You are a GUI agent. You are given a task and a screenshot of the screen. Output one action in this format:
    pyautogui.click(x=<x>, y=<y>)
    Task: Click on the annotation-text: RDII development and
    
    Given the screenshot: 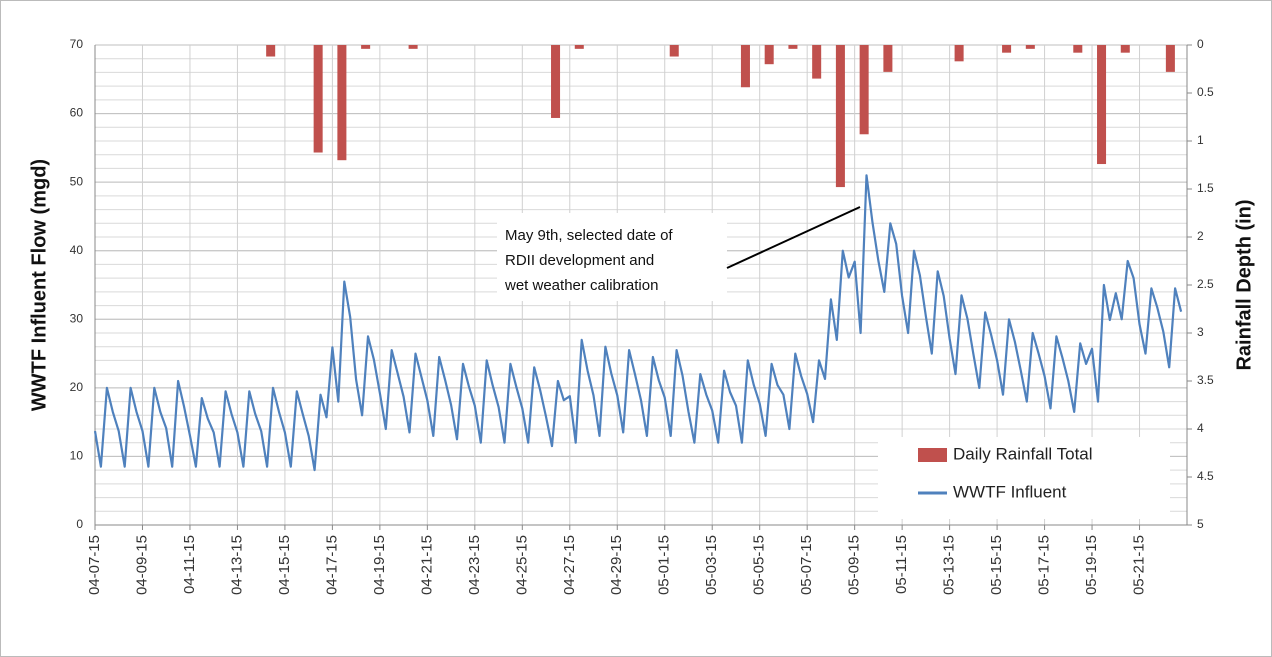 What is the action you would take?
    pyautogui.click(x=579, y=260)
    